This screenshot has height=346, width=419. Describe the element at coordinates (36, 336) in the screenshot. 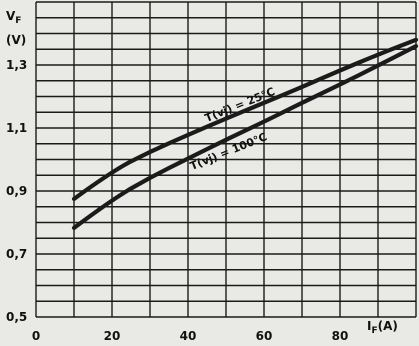

I see `x-tick-label: 0` at that location.